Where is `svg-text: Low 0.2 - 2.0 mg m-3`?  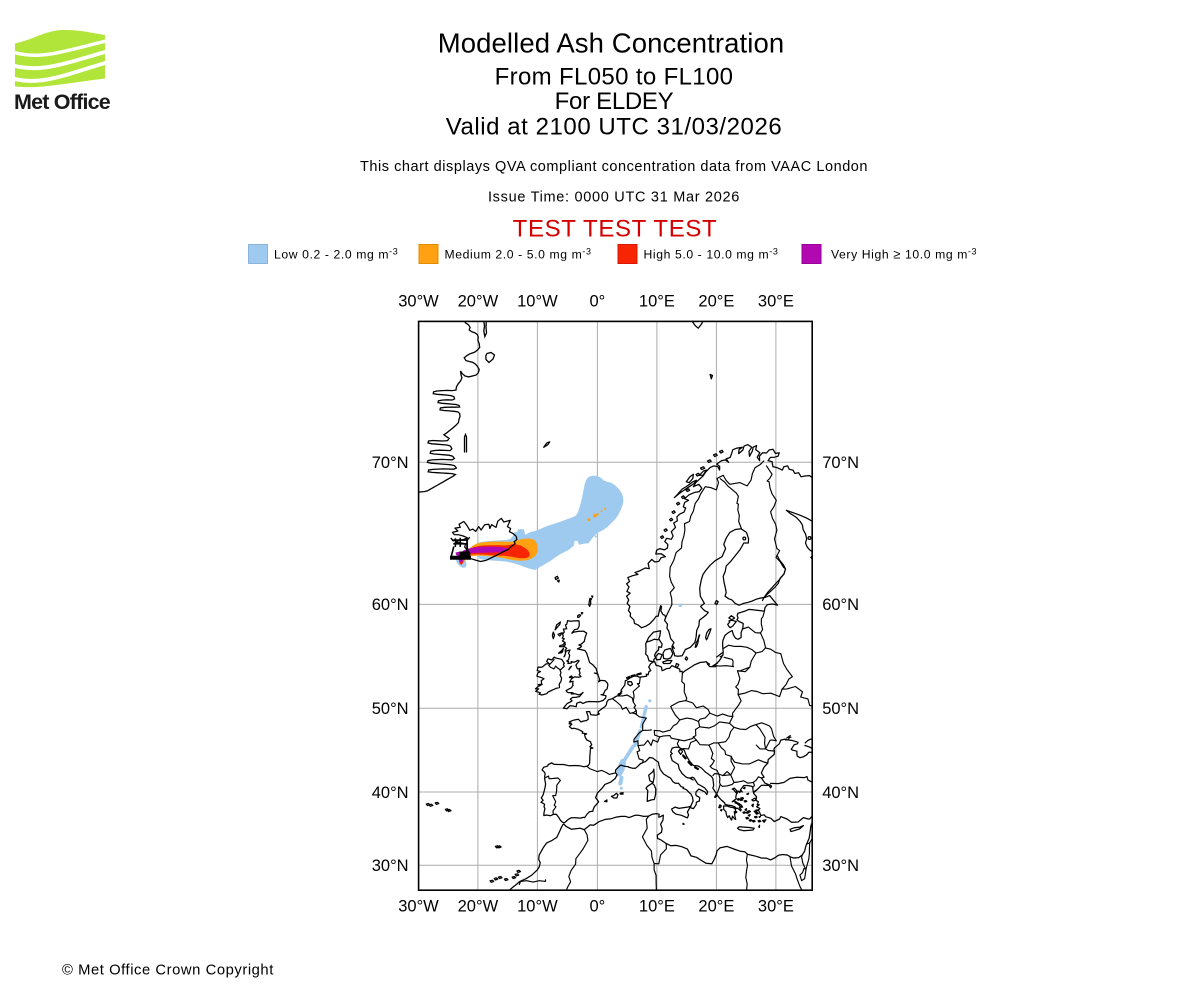 svg-text: Low 0.2 - 2.0 mg m-3 is located at coordinates (336, 254).